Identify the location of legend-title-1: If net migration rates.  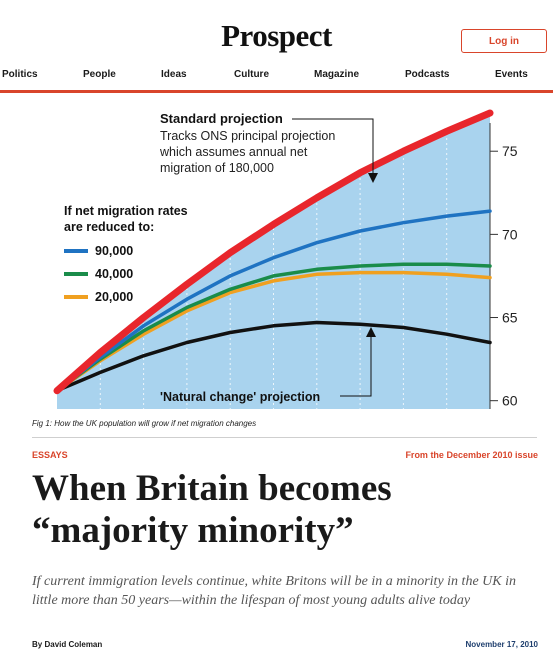
(126, 211).